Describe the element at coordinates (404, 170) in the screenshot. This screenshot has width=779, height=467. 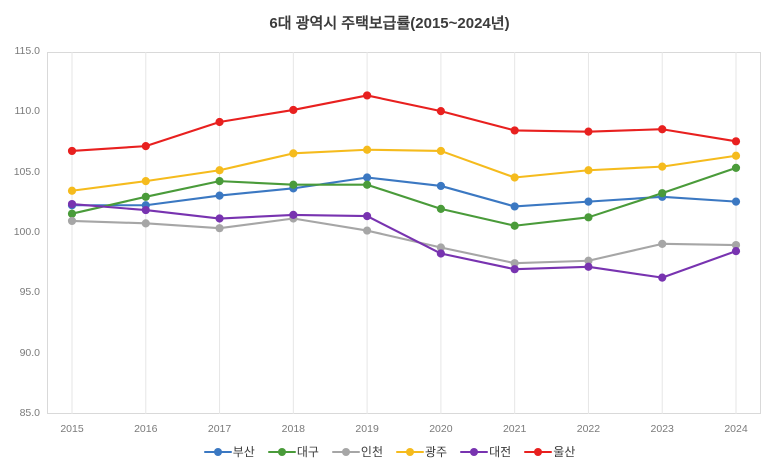
I see `series-line-광주` at that location.